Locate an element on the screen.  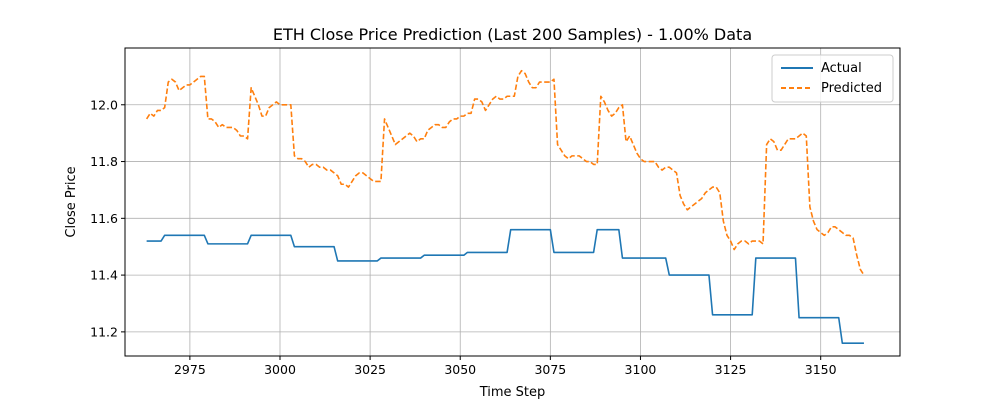
legend-box is located at coordinates (832, 78).